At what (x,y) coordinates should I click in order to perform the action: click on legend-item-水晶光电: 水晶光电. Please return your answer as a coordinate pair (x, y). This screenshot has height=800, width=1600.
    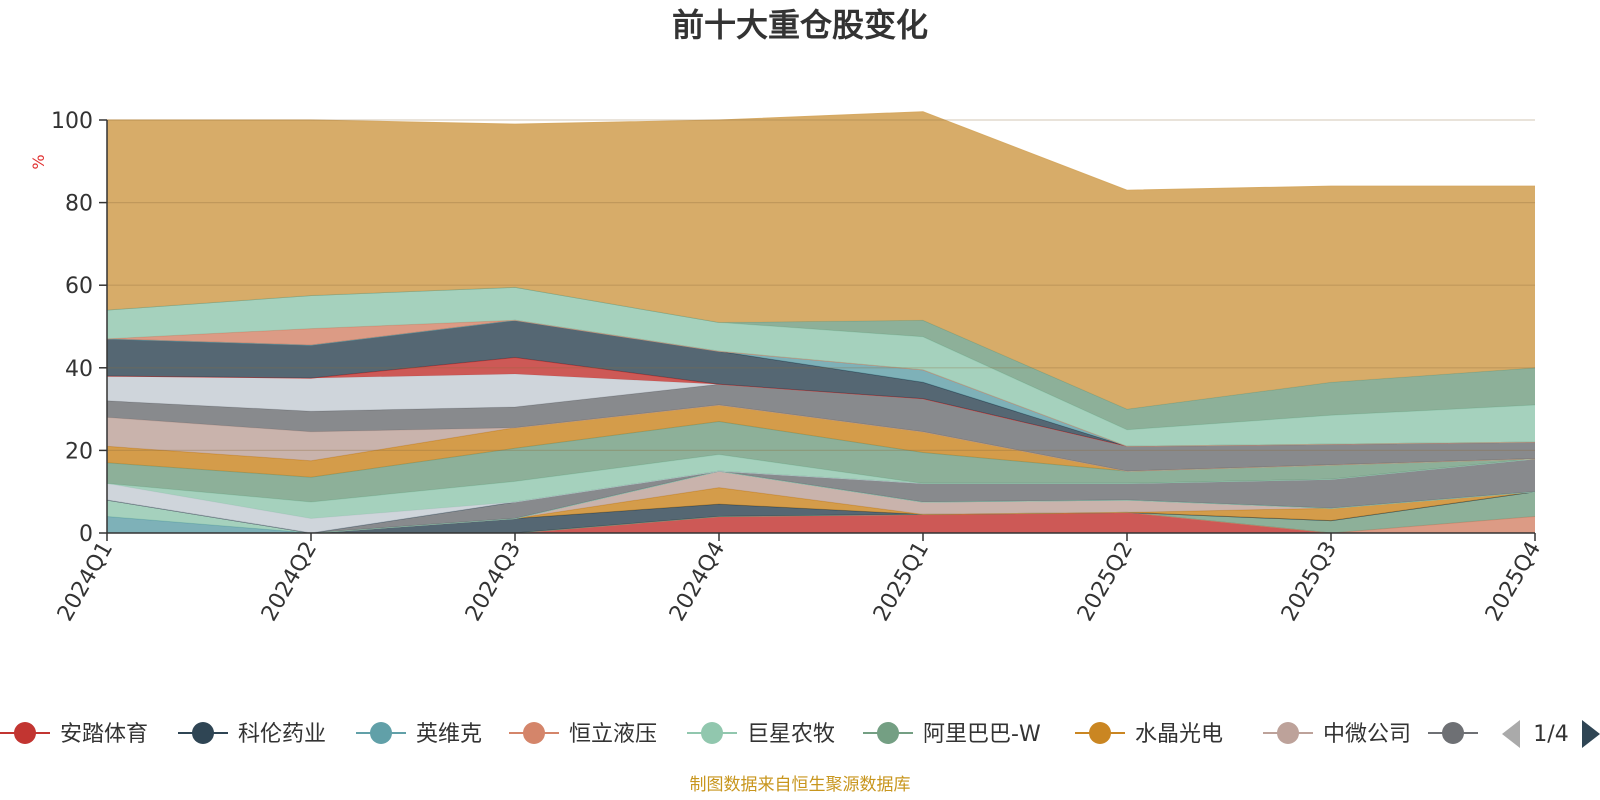
    Looking at the image, I should click on (1149, 734).